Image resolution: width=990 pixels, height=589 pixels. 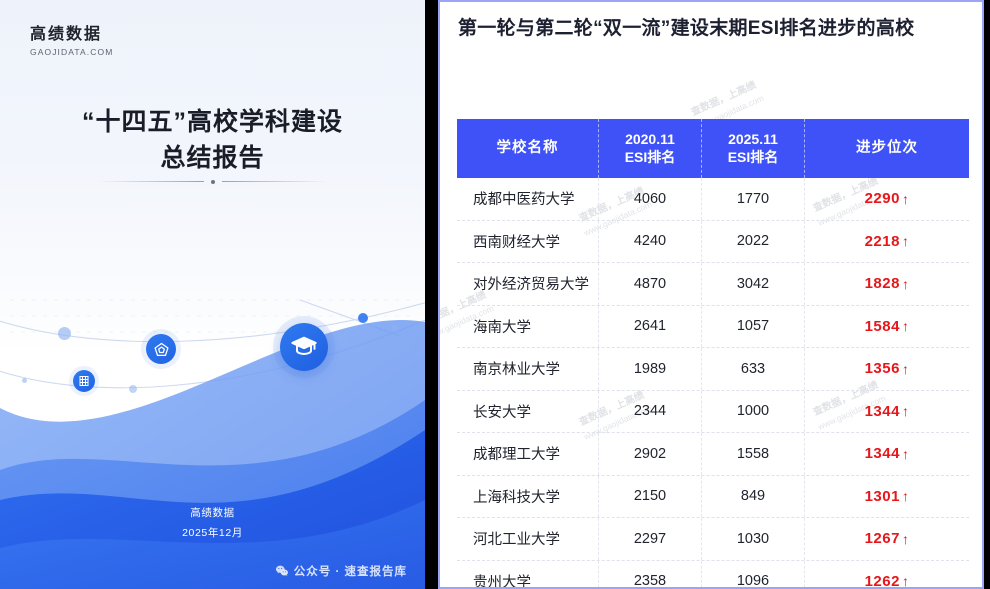 I want to click on cell-improvement: 1584 ↑, so click(x=887, y=327).